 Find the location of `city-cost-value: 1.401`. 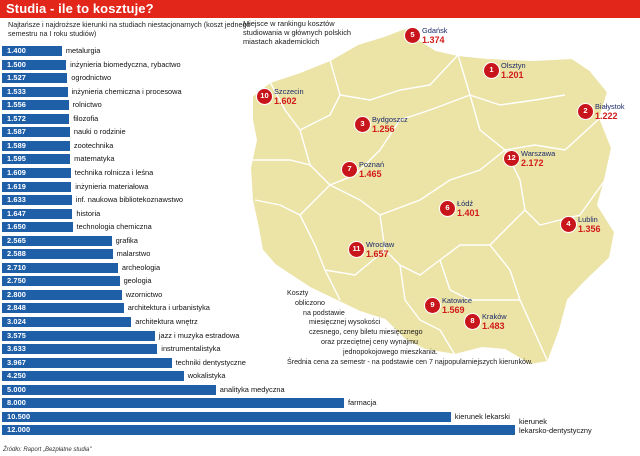

city-cost-value: 1.401 is located at coordinates (468, 213).